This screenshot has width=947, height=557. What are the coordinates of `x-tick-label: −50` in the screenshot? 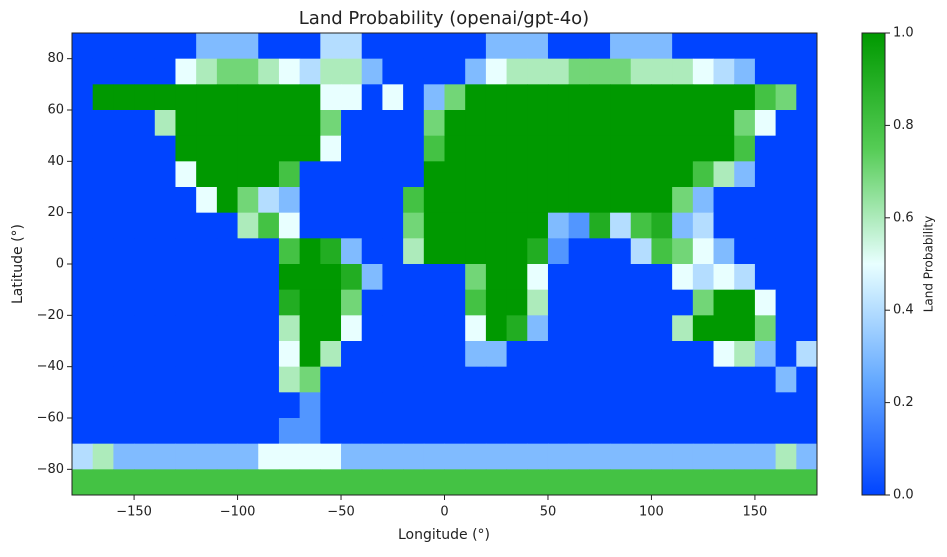 It's located at (340, 512).